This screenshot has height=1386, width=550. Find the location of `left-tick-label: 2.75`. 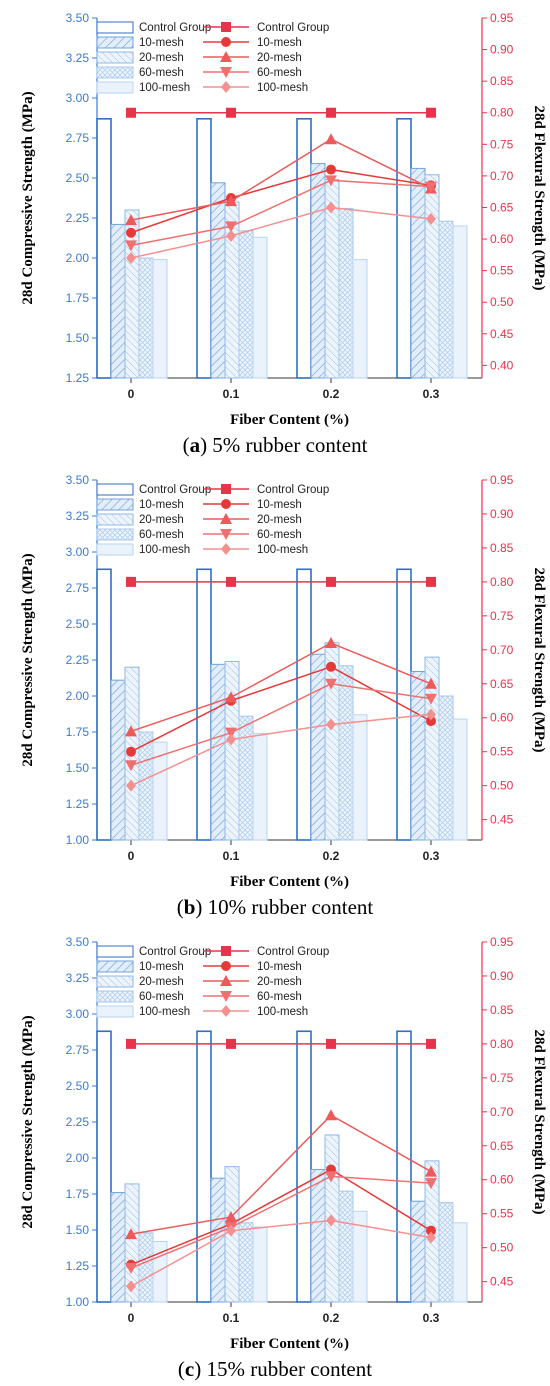

left-tick-label: 2.75 is located at coordinates (78, 588).